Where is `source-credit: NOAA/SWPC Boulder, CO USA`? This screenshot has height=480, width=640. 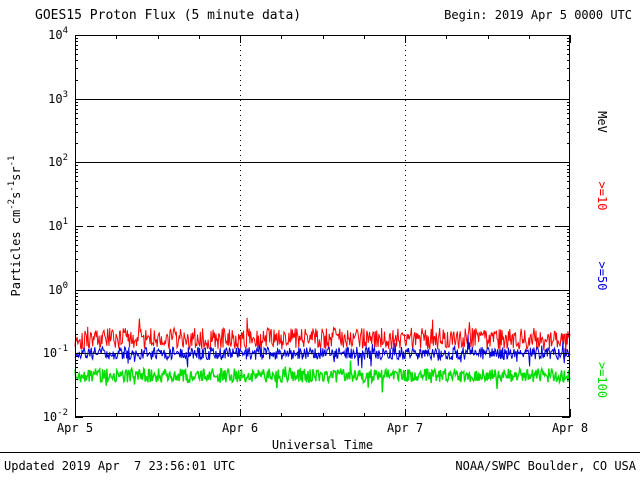 source-credit: NOAA/SWPC Boulder, CO USA is located at coordinates (545, 466).